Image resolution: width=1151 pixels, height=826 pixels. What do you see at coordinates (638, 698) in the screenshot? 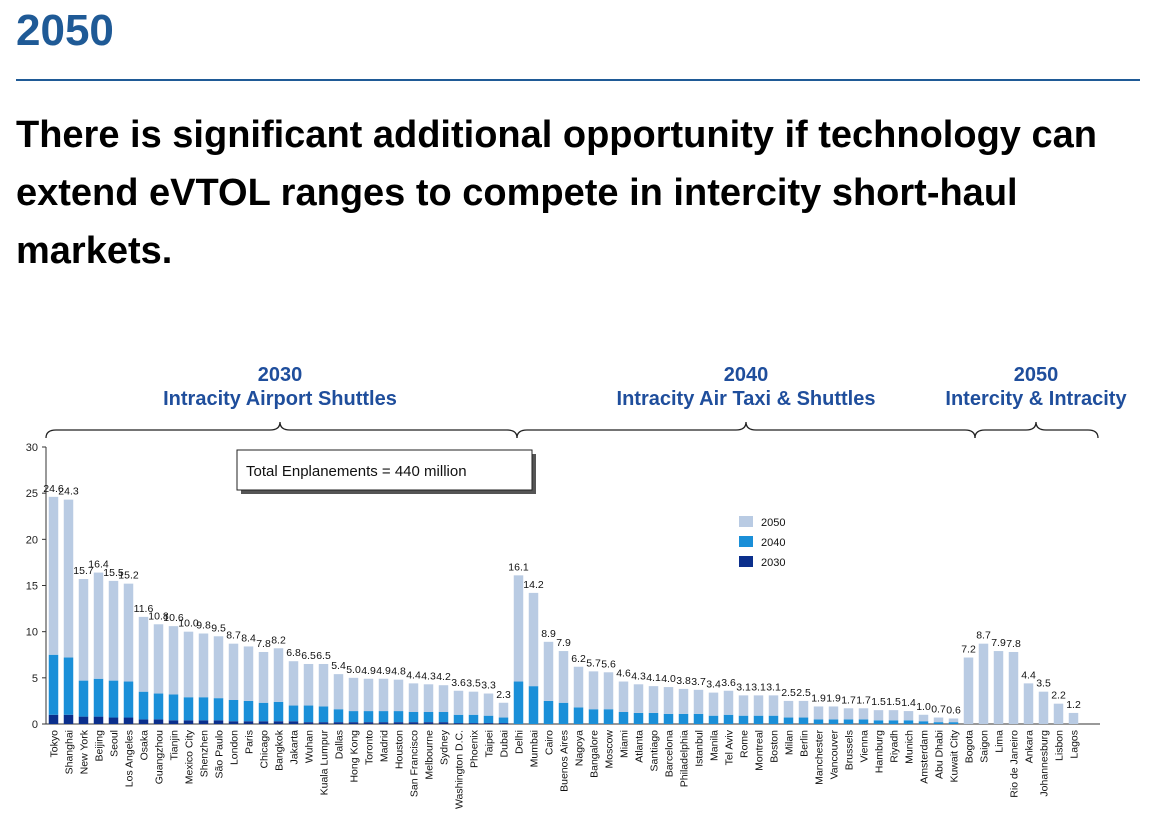
I see `bar-atlanta-2050` at bounding box center [638, 698].